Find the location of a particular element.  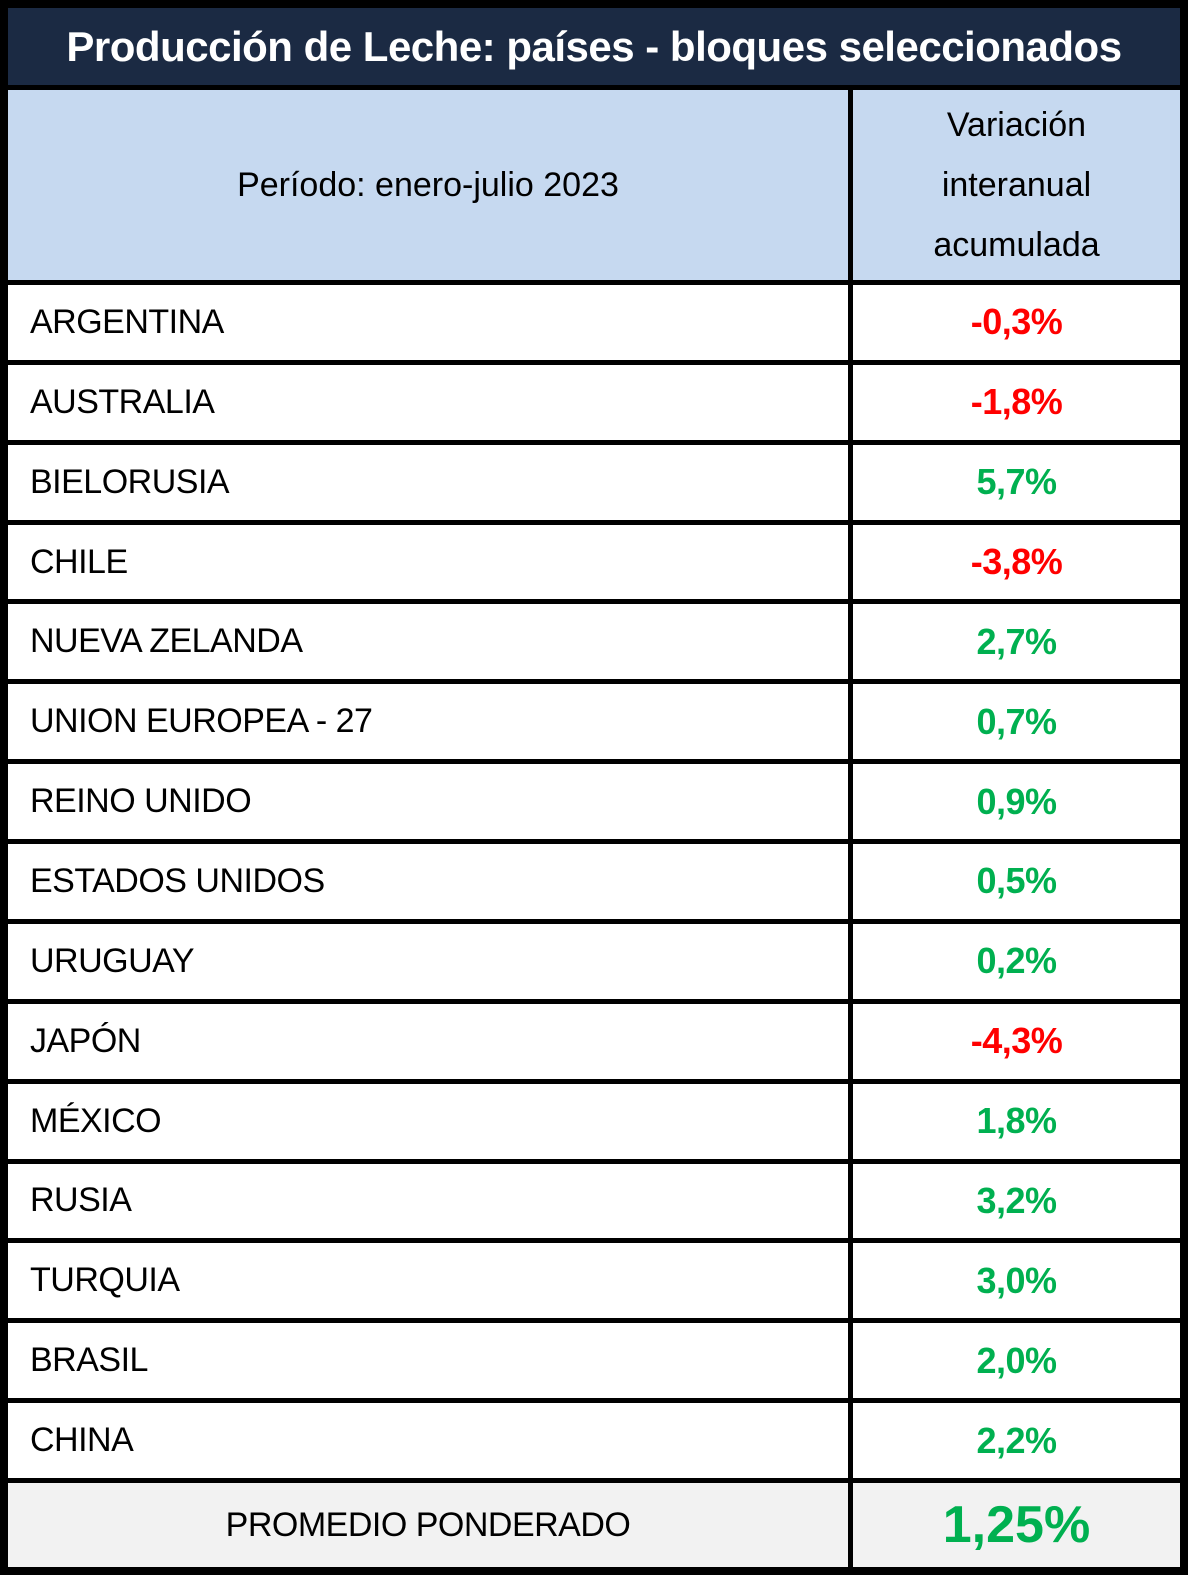

variation-header-line-1: Variación is located at coordinates (1016, 125).